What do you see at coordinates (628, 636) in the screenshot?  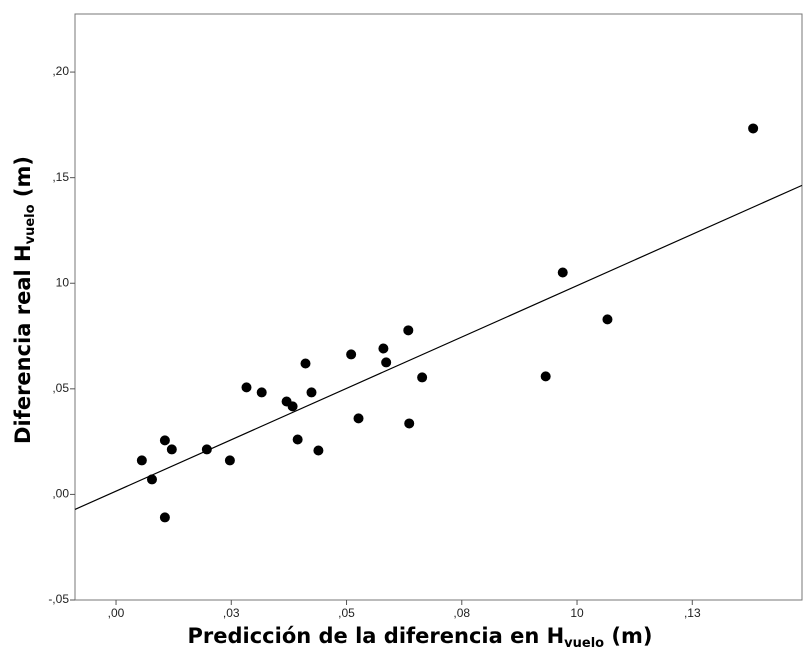 I see `x-label-unit: (m)` at bounding box center [628, 636].